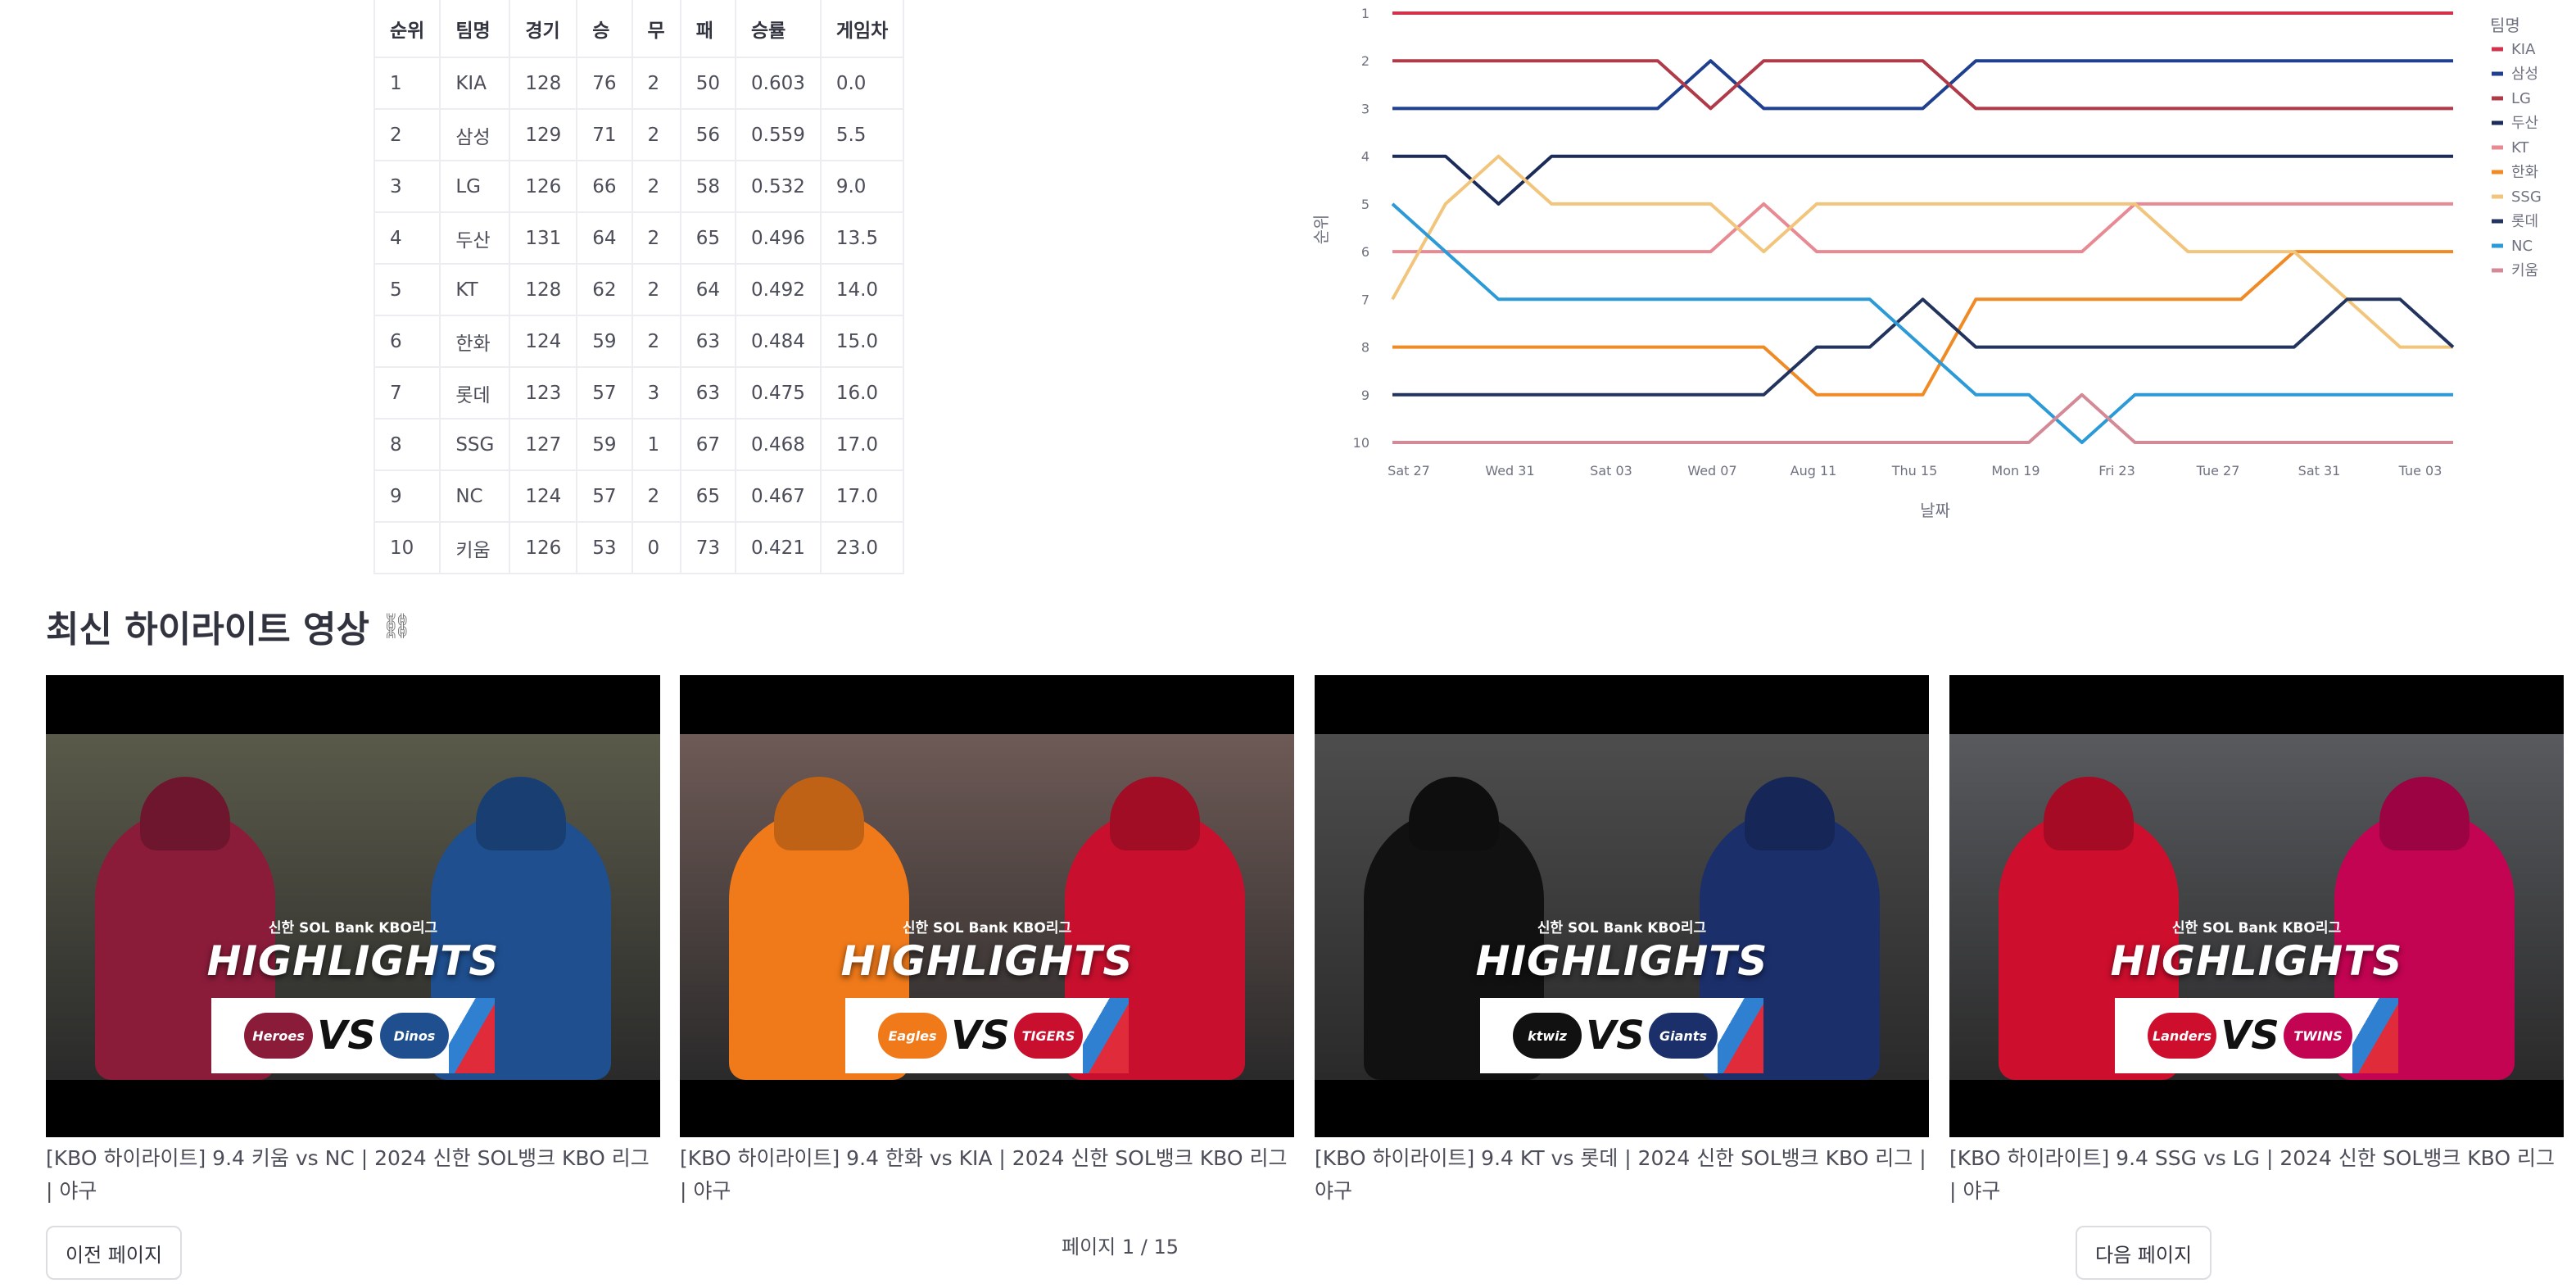  Describe the element at coordinates (1365, 252) in the screenshot. I see `y-tick-label: 6` at that location.